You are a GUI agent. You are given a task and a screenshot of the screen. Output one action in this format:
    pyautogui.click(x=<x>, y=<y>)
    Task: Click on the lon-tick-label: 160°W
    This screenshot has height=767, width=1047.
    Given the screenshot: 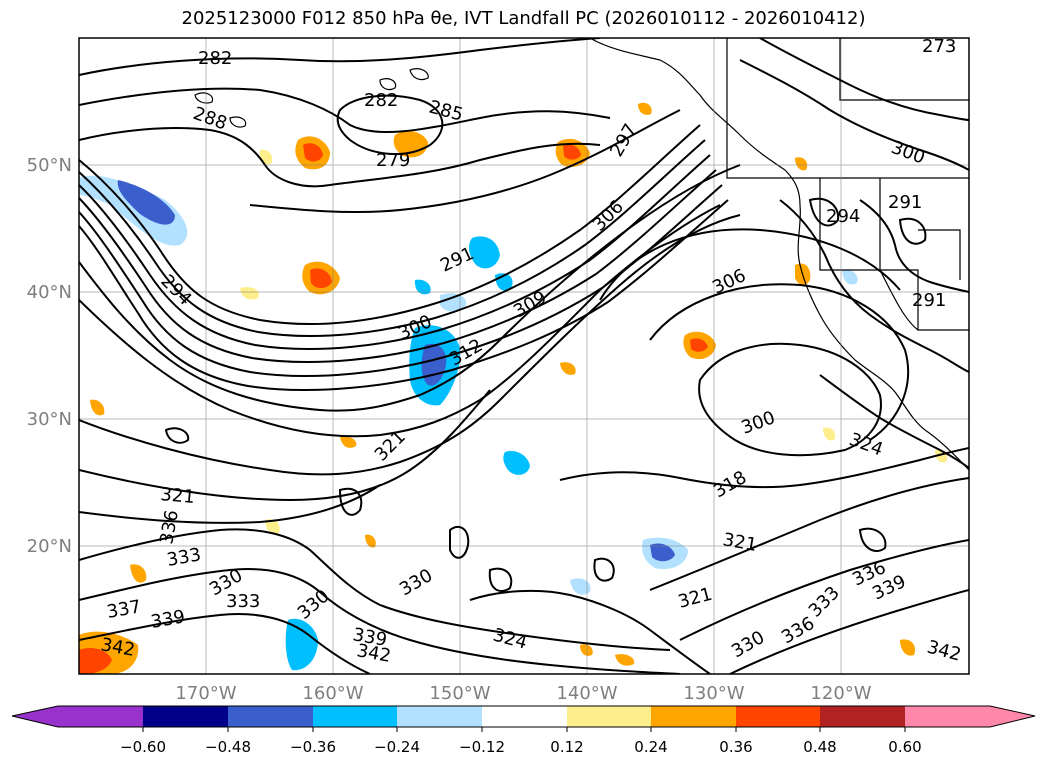 What is the action you would take?
    pyautogui.click(x=332, y=693)
    